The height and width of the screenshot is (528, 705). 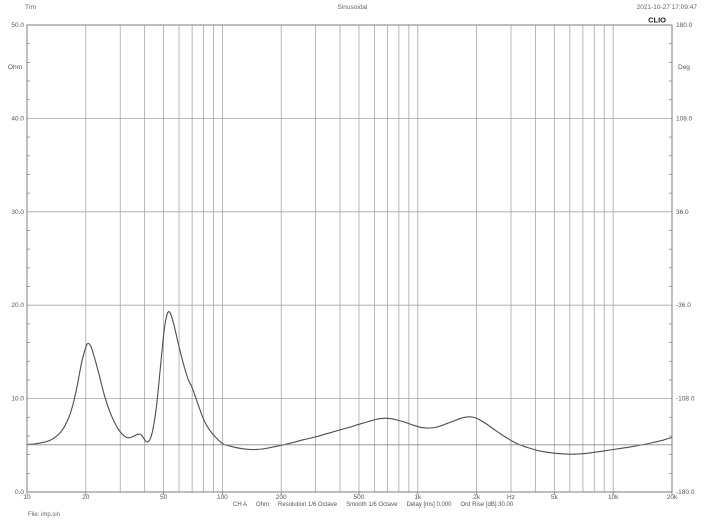 I want to click on y-left-tick-label: 50.0, so click(x=17, y=25).